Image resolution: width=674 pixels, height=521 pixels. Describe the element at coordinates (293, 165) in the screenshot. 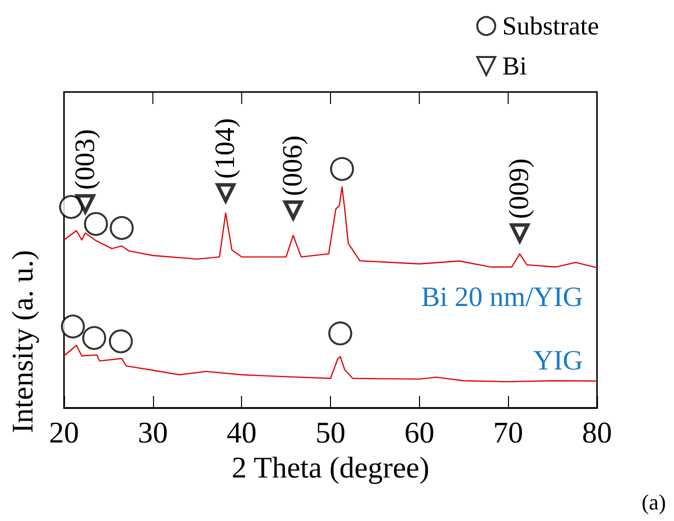

I see `annotation: (006)` at that location.